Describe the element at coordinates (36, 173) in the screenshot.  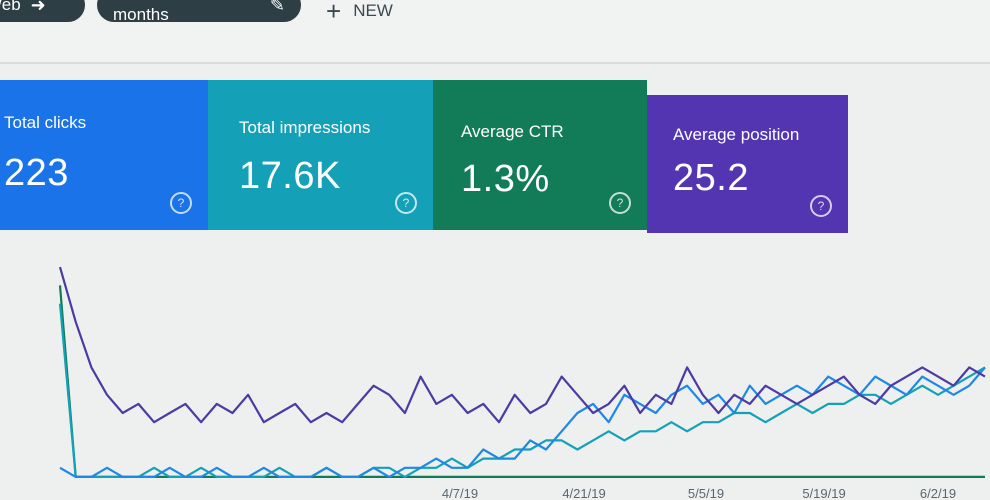
I see `card-value: 223` at that location.